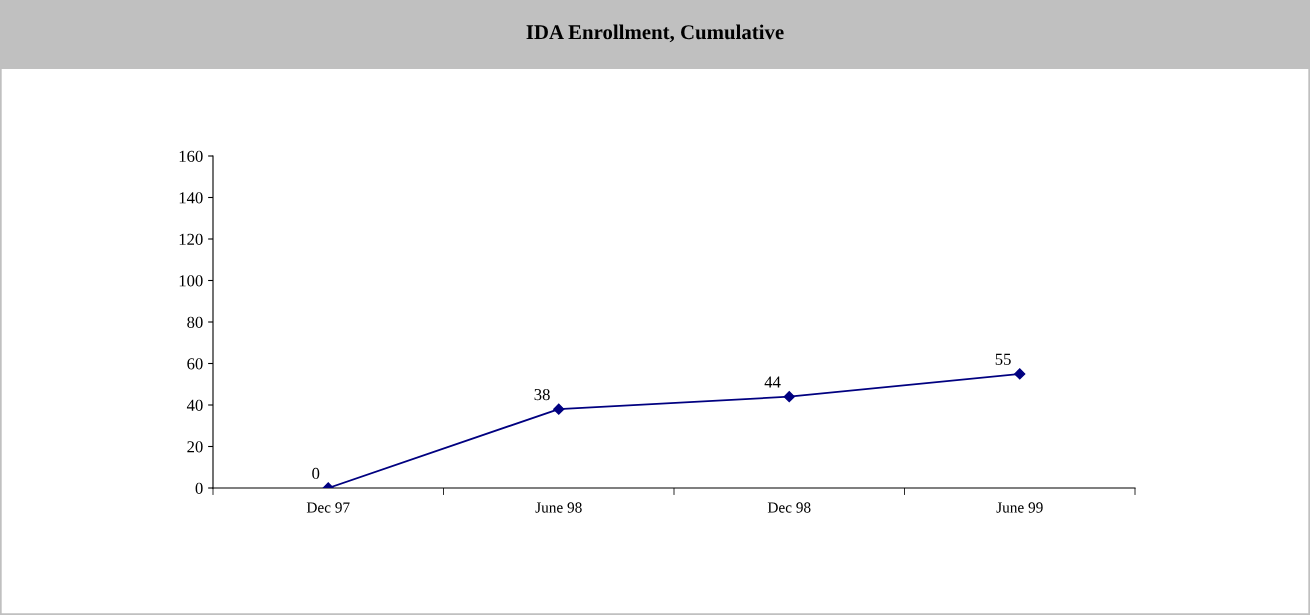 The image size is (1310, 615). I want to click on chart-title: IDA Enrollment, Cumulative, so click(655, 33).